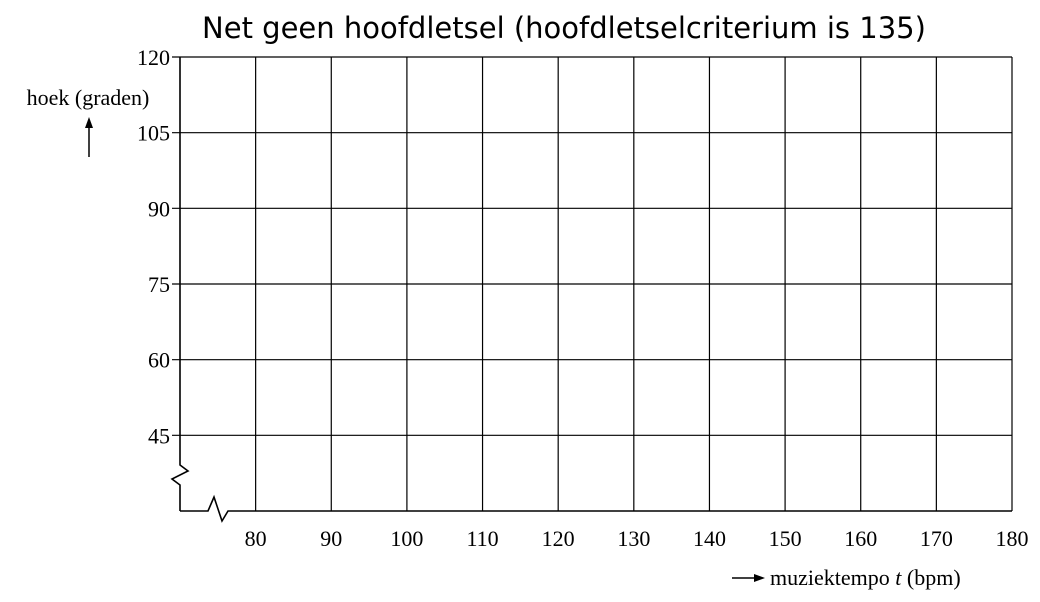  I want to click on x-tick-label-100: 100, so click(406, 538).